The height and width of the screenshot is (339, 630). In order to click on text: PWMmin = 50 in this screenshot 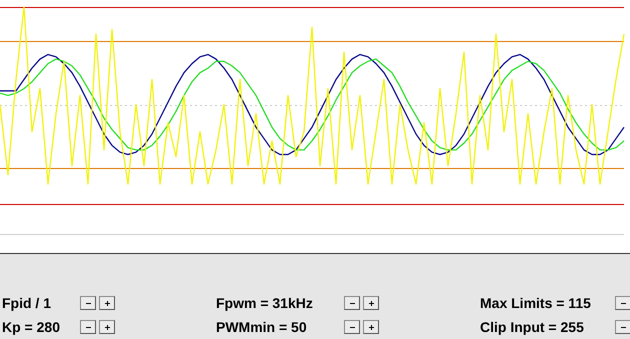, I will do `click(261, 327)`.